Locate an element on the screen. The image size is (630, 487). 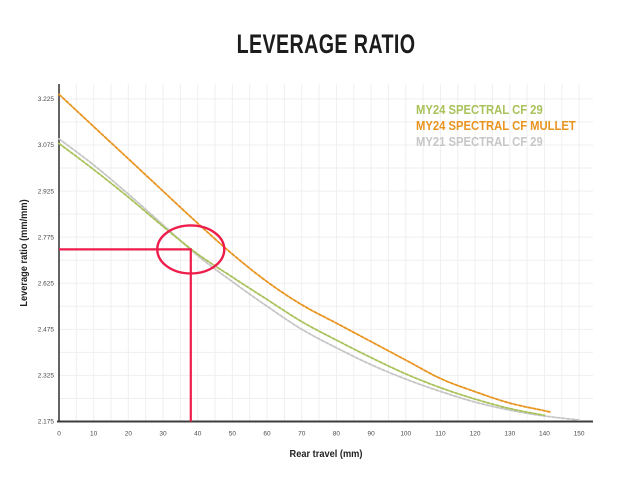
x-tick-label: 0 is located at coordinates (59, 434).